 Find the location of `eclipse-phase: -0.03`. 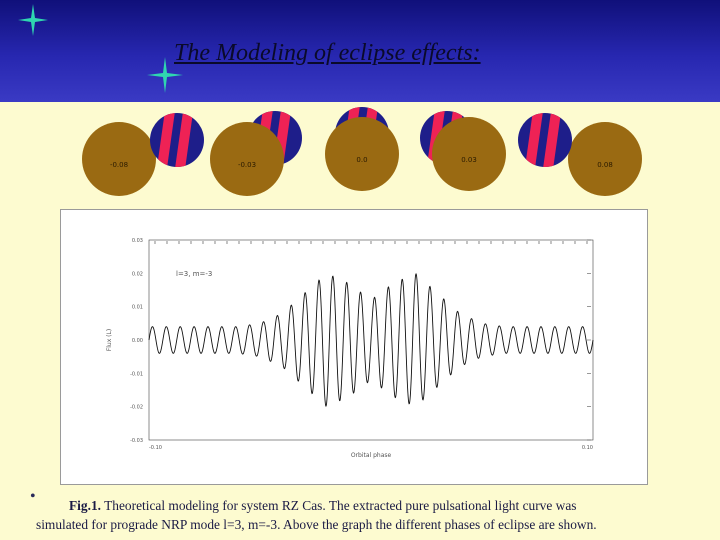

eclipse-phase: -0.03 is located at coordinates (256, 153).